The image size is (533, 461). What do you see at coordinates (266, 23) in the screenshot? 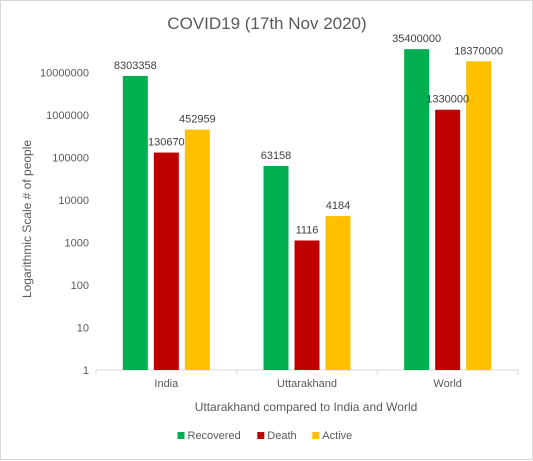
I see `chart-title: COVID19 (17th Nov 2020)` at bounding box center [266, 23].